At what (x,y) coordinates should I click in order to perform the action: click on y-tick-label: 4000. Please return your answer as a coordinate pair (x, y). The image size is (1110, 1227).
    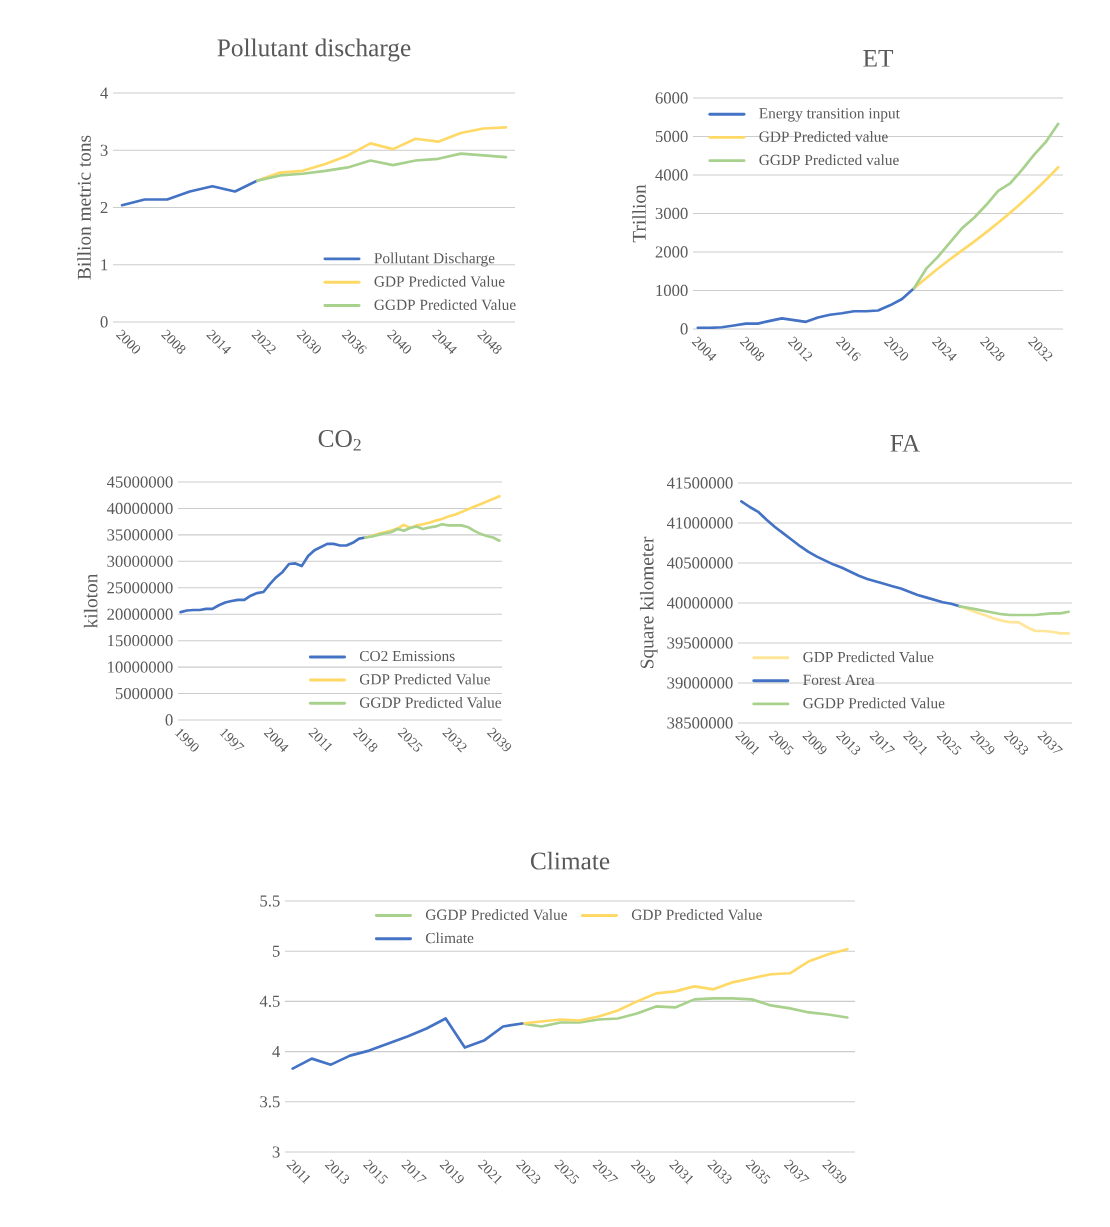
    Looking at the image, I should click on (671, 175).